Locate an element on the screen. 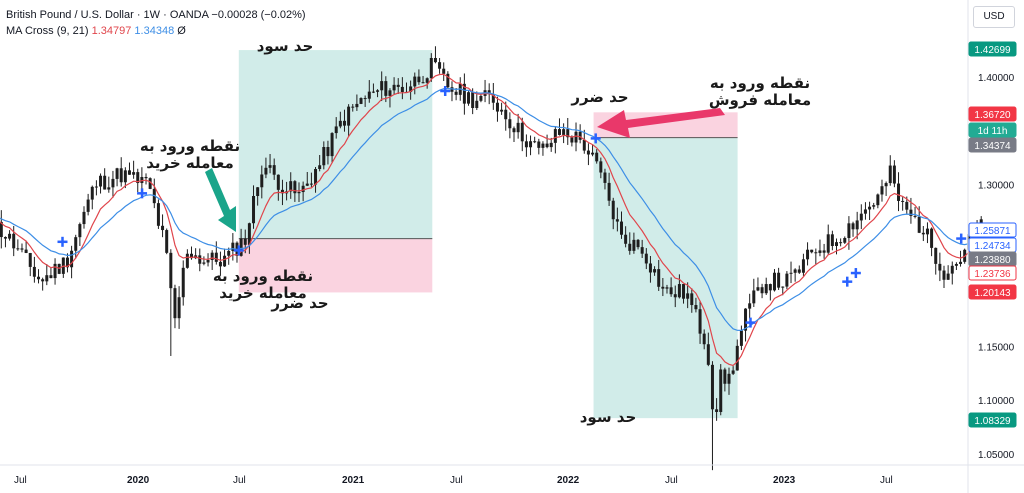 This screenshot has height=493, width=1024. price-badge-text: 1.34374 is located at coordinates (992, 146).